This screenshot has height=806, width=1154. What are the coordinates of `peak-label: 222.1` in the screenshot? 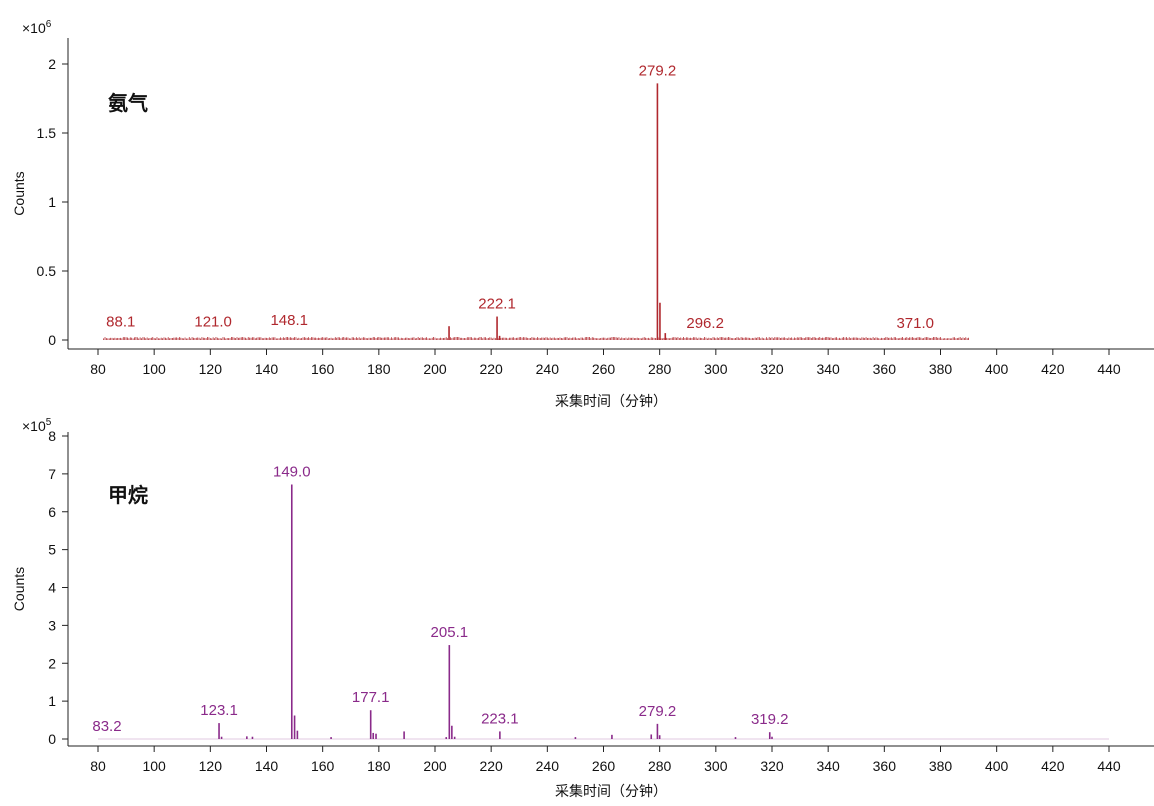 It's located at (497, 304).